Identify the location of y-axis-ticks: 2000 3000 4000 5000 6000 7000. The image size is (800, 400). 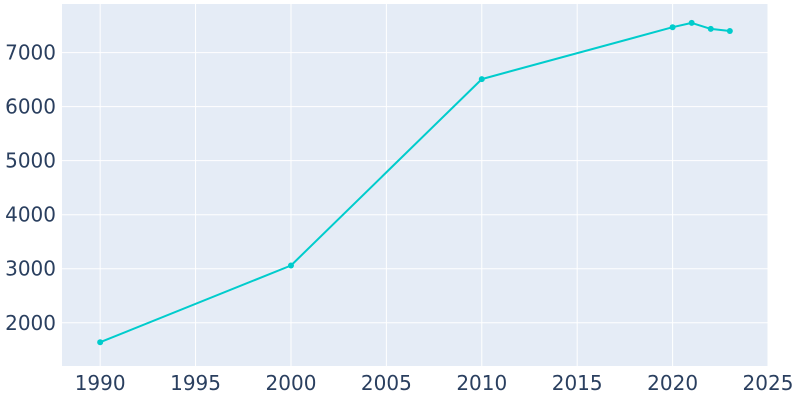
(30, 188).